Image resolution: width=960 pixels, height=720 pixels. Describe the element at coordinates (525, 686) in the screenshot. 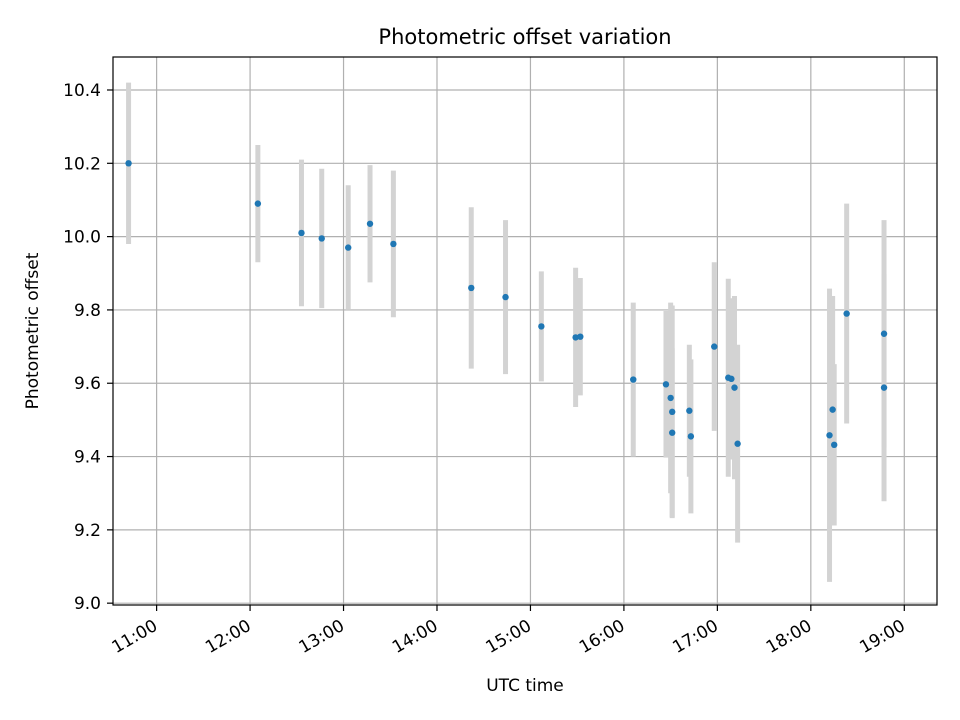

I see `x-axis-label: UTC time` at that location.